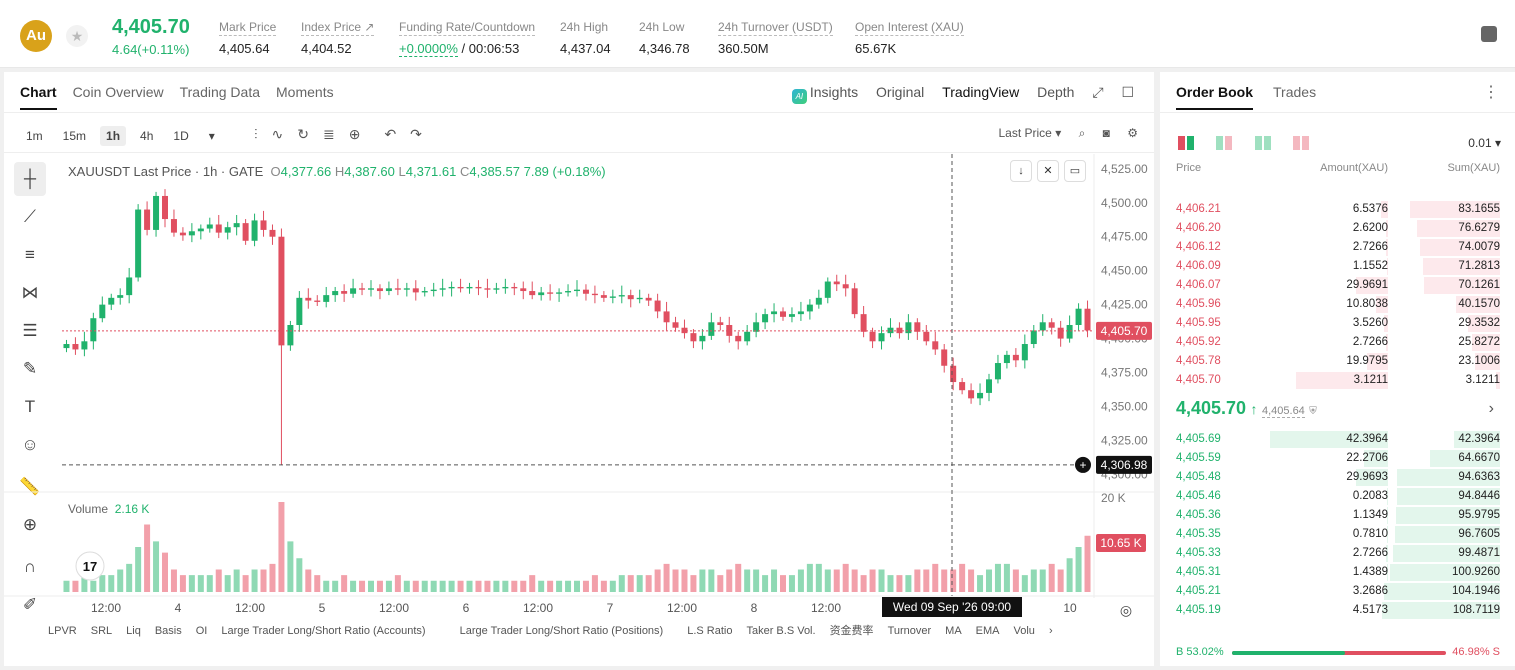 This screenshot has height=670, width=1515. What do you see at coordinates (1338, 361) in the screenshot?
I see `ask-row: 4,405.78 19.9795 23.1006` at bounding box center [1338, 361].